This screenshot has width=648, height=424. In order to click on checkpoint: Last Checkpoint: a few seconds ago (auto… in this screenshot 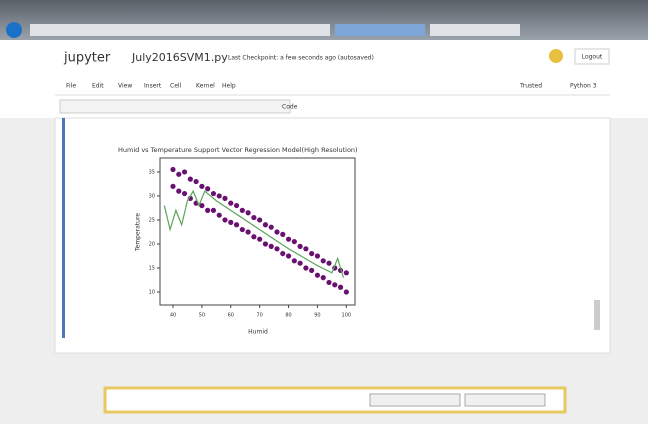, I will do `click(301, 58)`.